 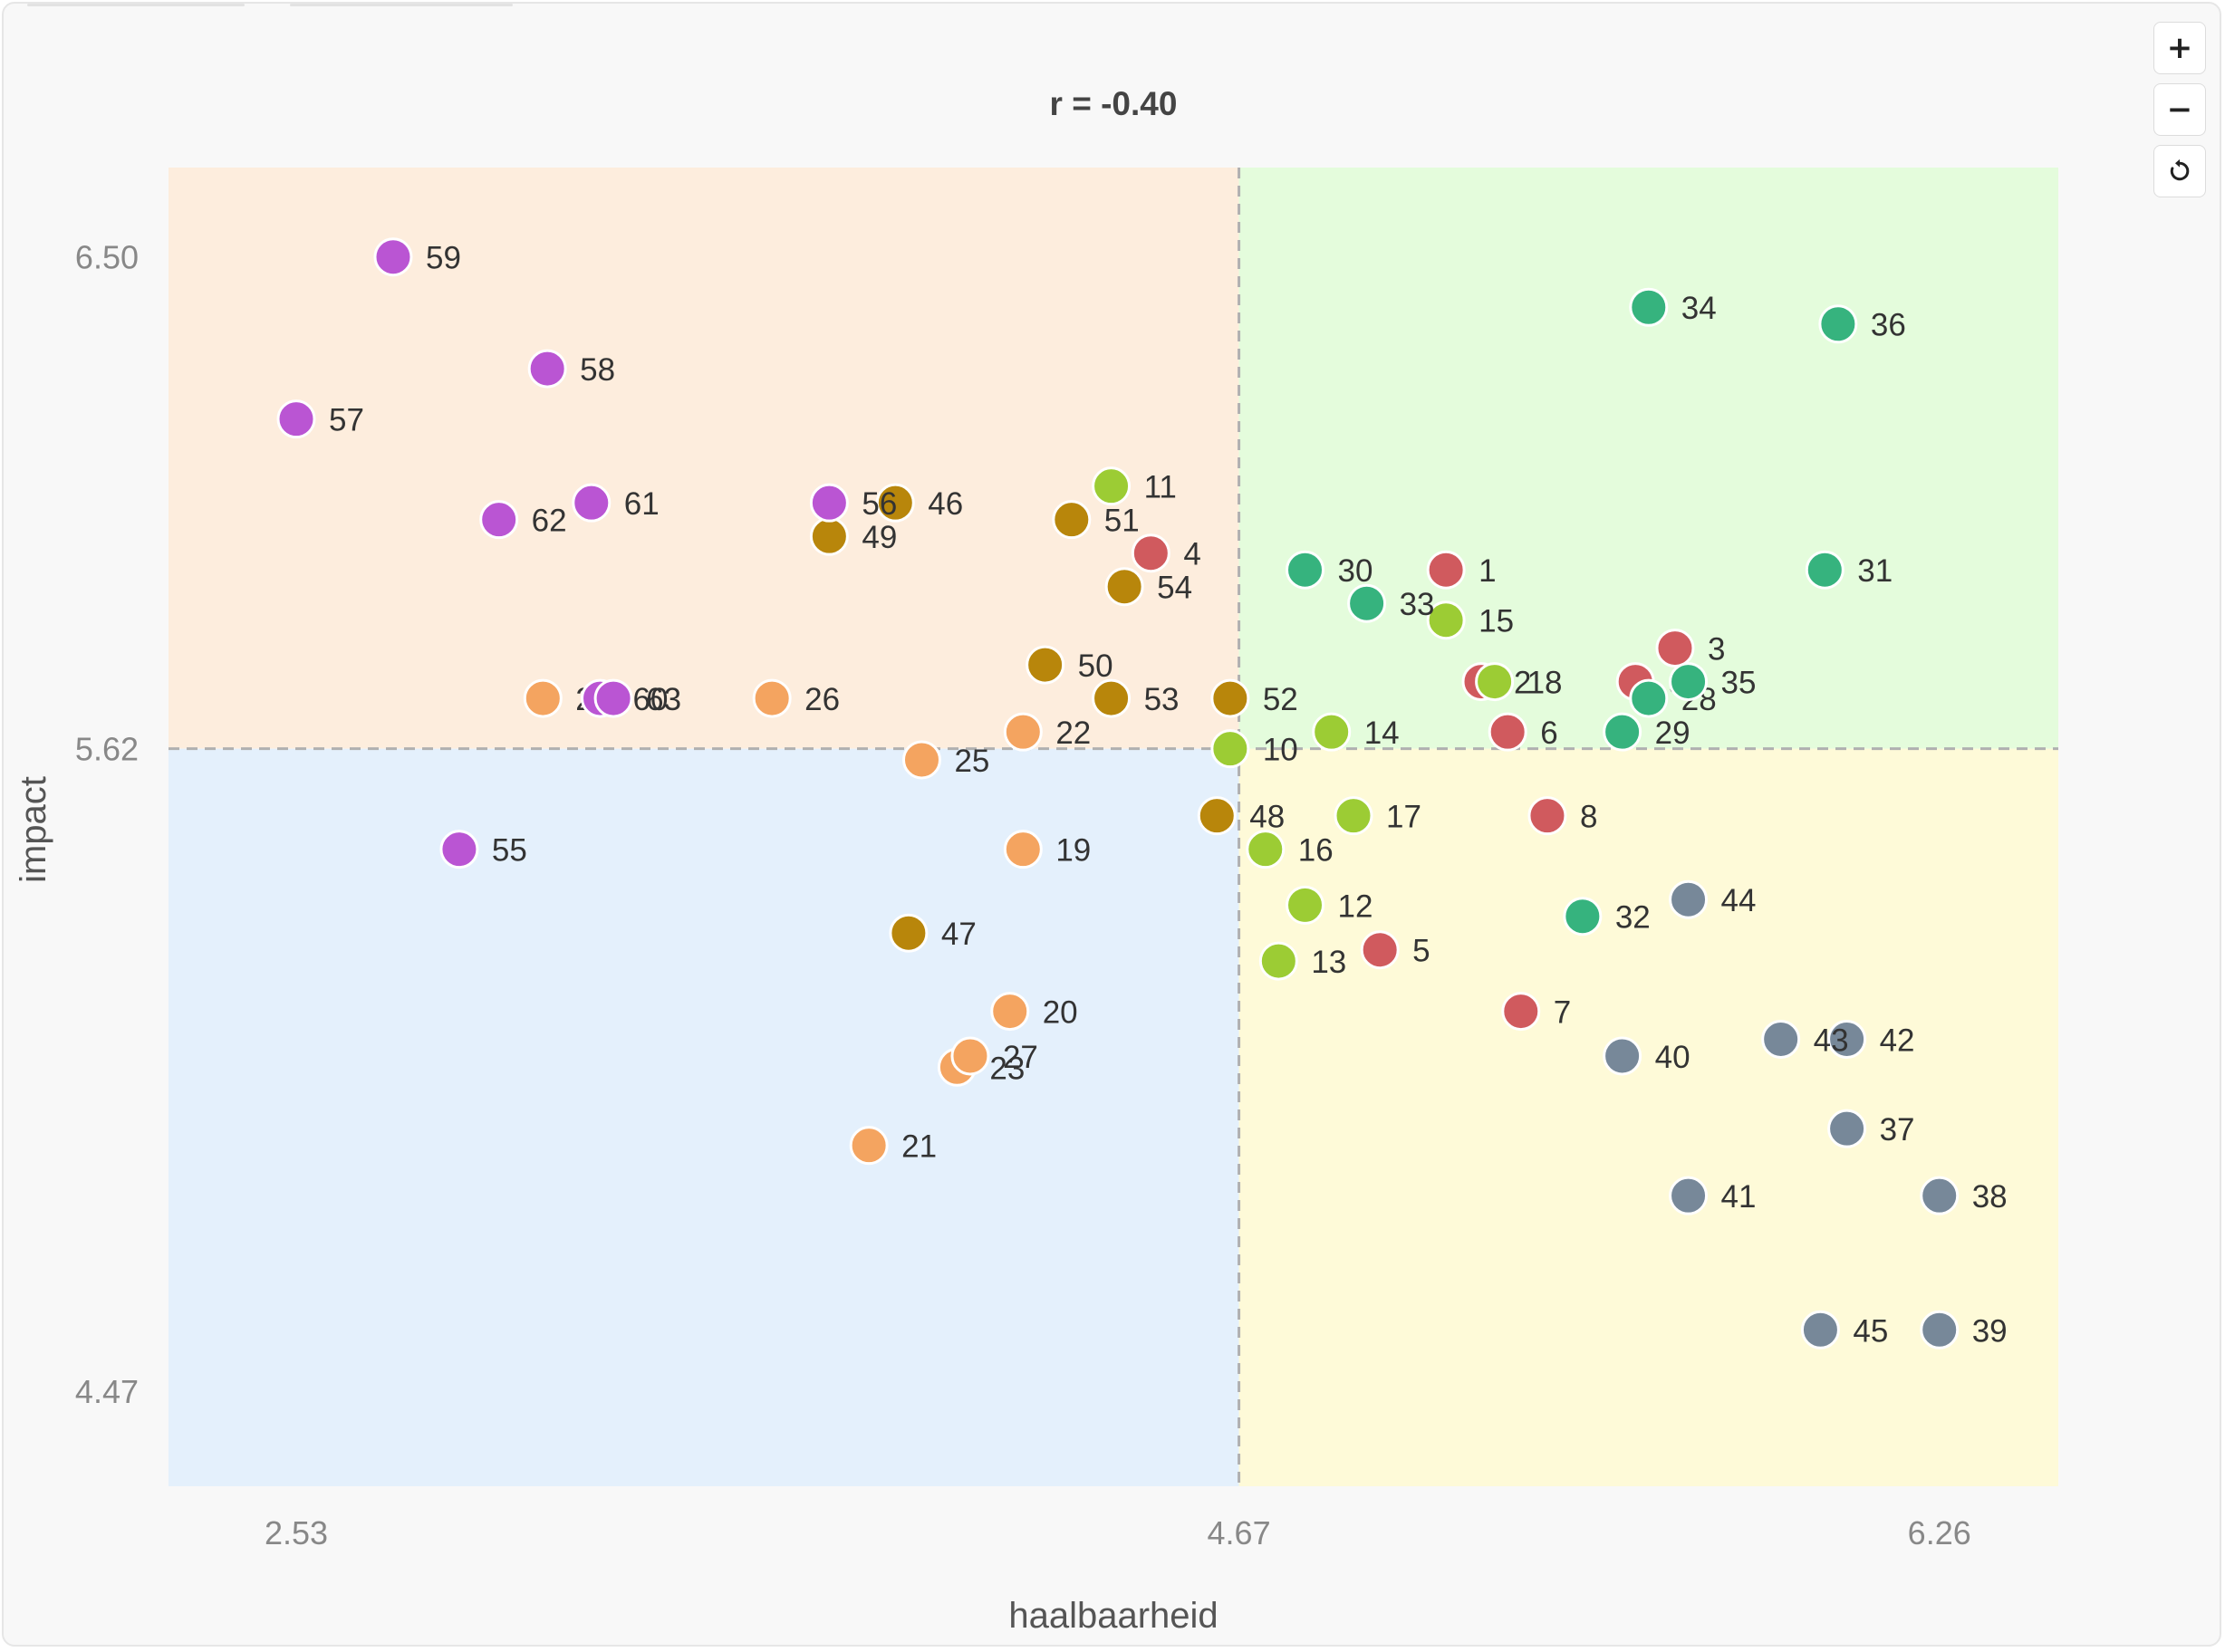 I want to click on point-label: 16, so click(x=1316, y=851).